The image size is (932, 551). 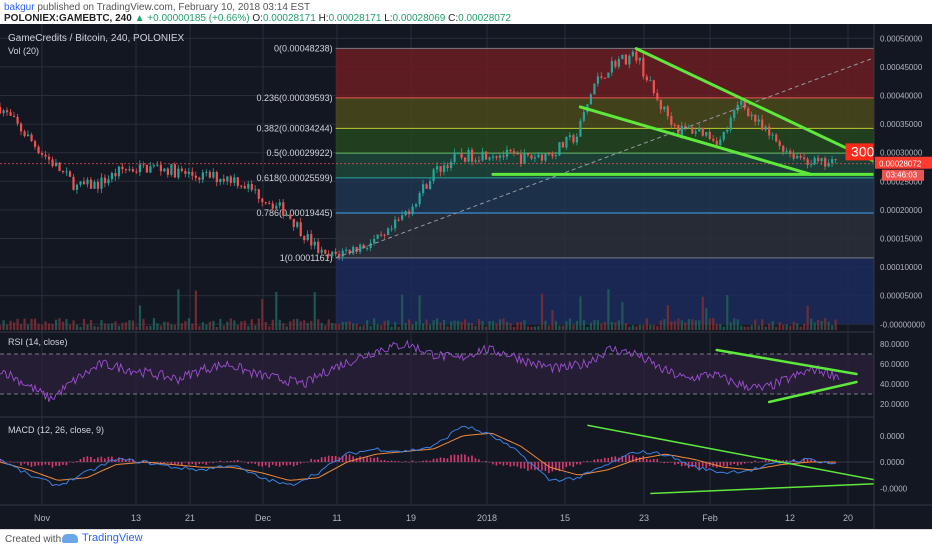 What do you see at coordinates (19, 7) in the screenshot?
I see `username-link: bakgur` at bounding box center [19, 7].